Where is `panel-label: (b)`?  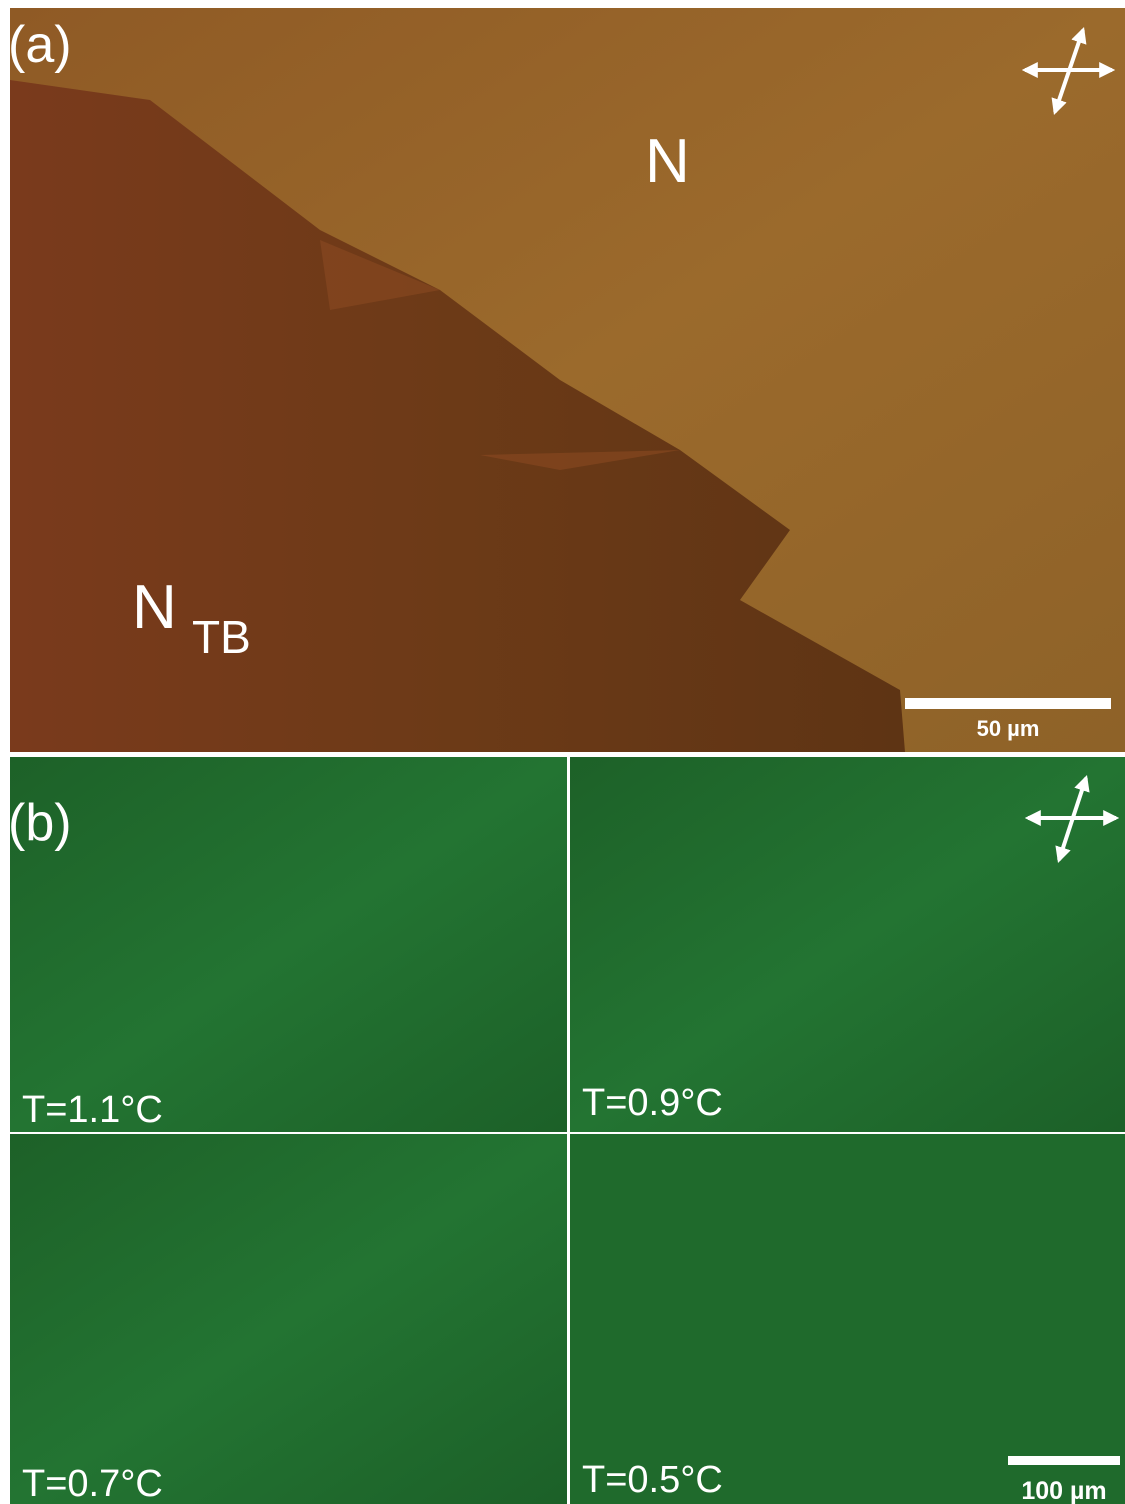 panel-label: (b) is located at coordinates (40, 823).